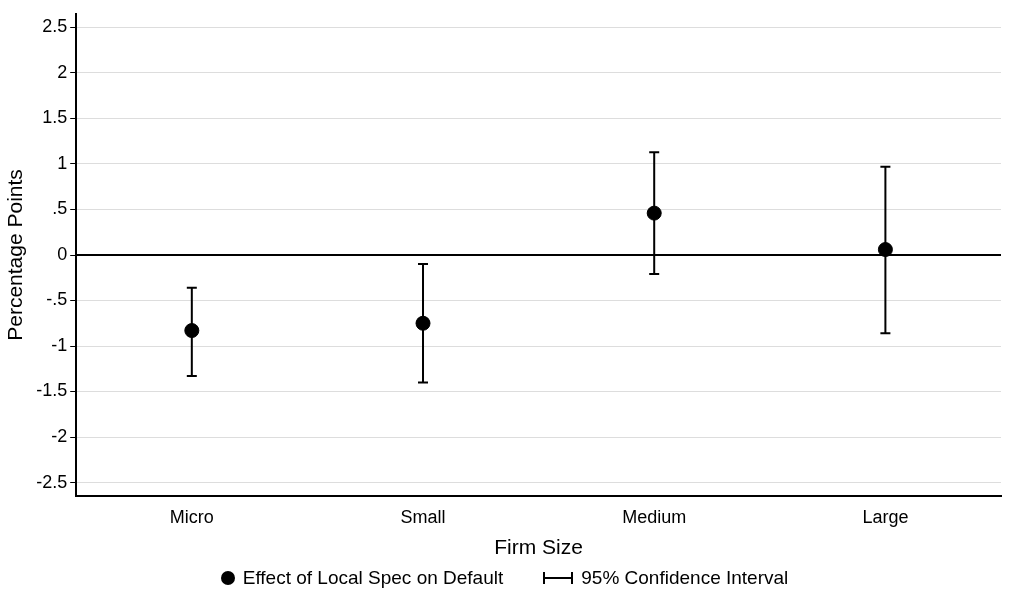  Describe the element at coordinates (55, 117) in the screenshot. I see `y-tick-label: 1.5` at that location.